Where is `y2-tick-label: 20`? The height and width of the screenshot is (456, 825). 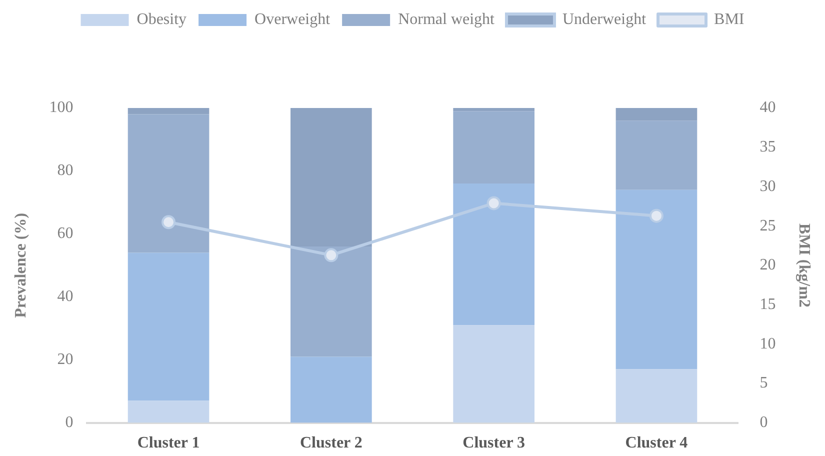
y2-tick-label: 20 is located at coordinates (768, 265).